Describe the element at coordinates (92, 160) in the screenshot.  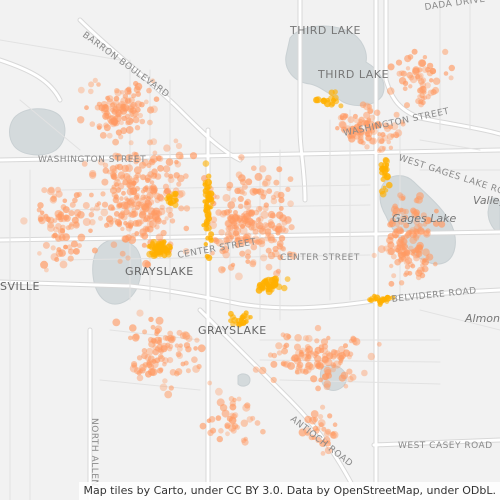
I see `washington-street-west-label: WASHINGTON STREET` at that location.